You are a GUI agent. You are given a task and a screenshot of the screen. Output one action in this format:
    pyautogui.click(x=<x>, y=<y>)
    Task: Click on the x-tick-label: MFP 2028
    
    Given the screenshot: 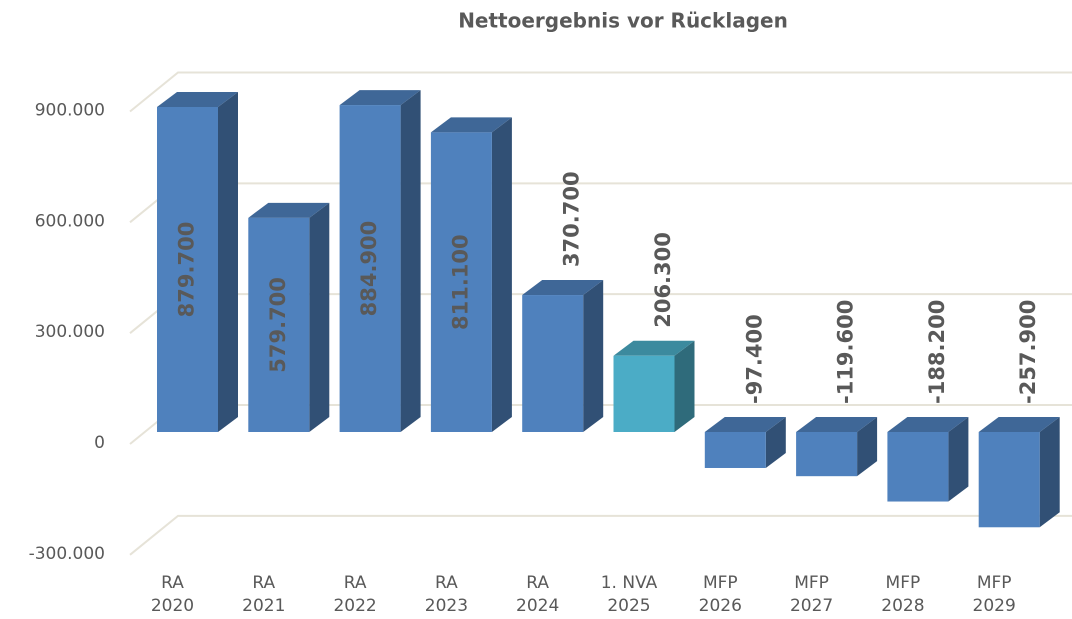 What is the action you would take?
    pyautogui.click(x=903, y=594)
    